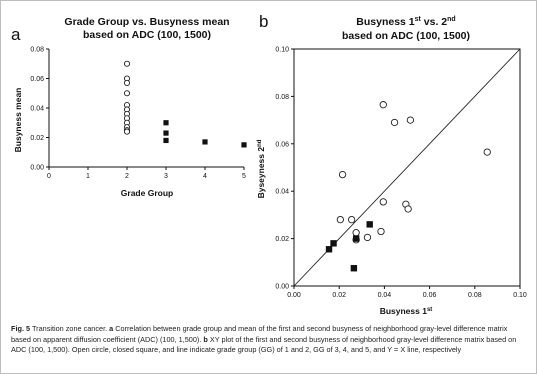 Image resolution: width=537 pixels, height=374 pixels. I want to click on panel-b-x-tick-label: 0.08, so click(475, 295).